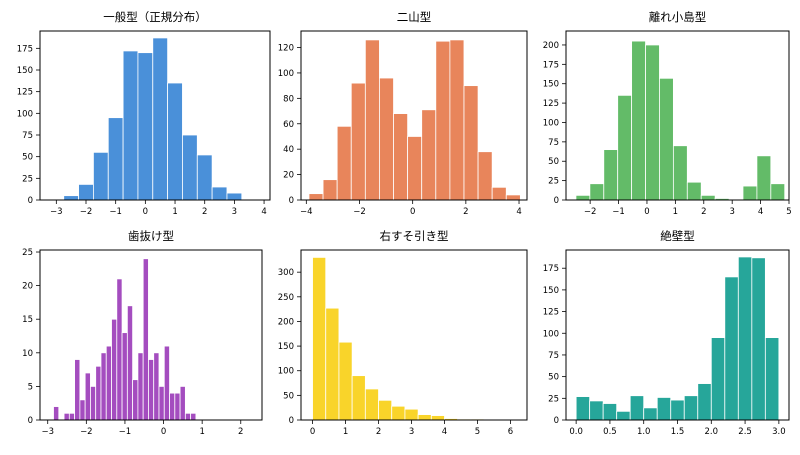 The height and width of the screenshot is (455, 800). I want to click on panel-title: 歯抜け型, so click(151, 236).